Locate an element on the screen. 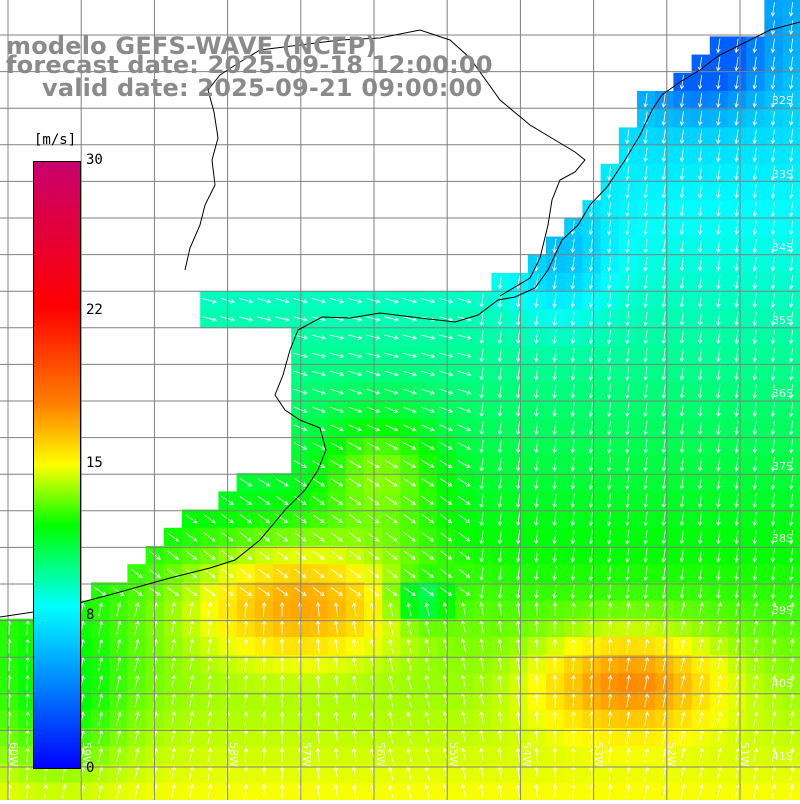 The image size is (800, 804). lat-label: 38S is located at coordinates (782, 538).